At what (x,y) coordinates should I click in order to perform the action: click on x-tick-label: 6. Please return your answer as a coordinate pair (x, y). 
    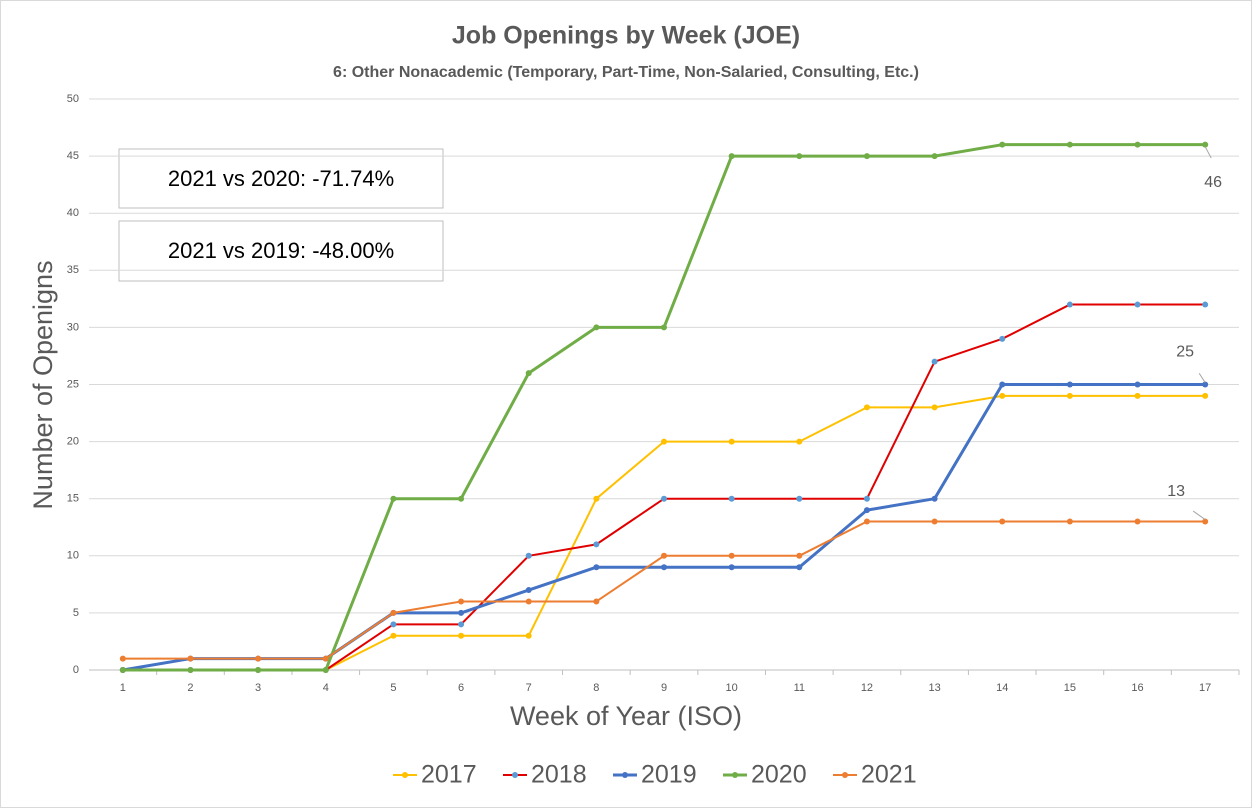
    Looking at the image, I should click on (461, 688).